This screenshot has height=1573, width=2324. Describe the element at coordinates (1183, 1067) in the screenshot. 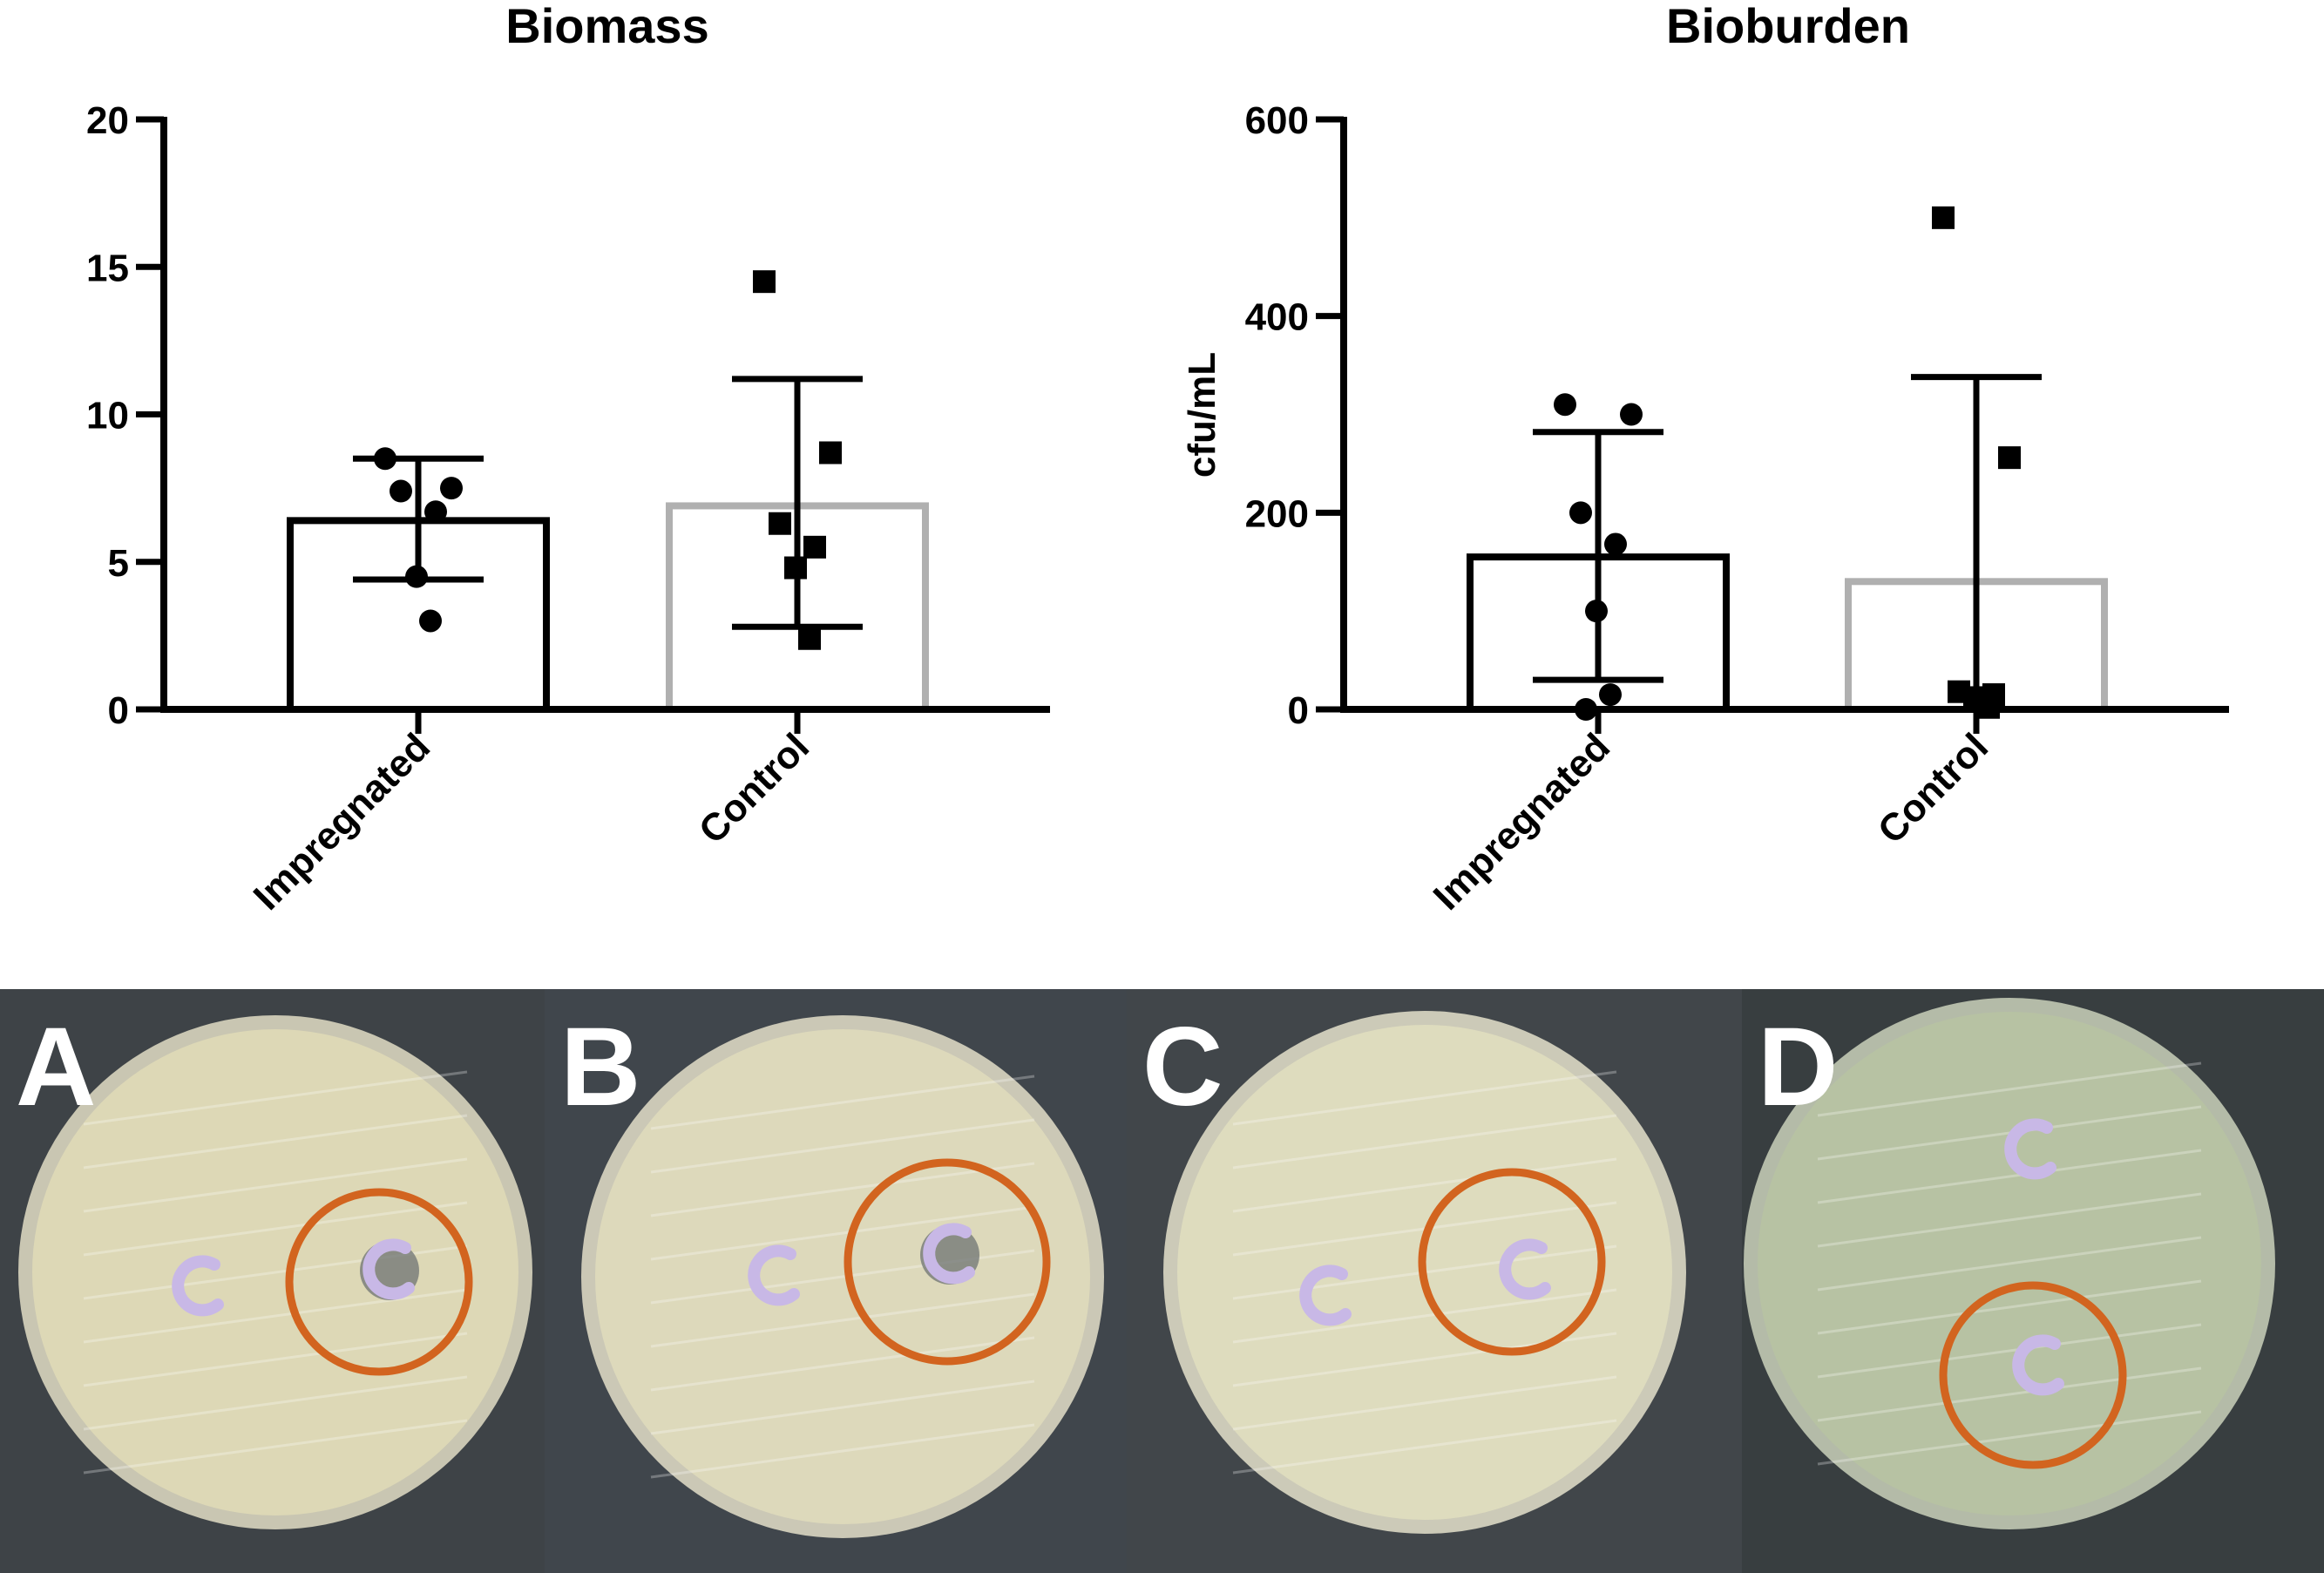

I see `panel-label: C` at that location.